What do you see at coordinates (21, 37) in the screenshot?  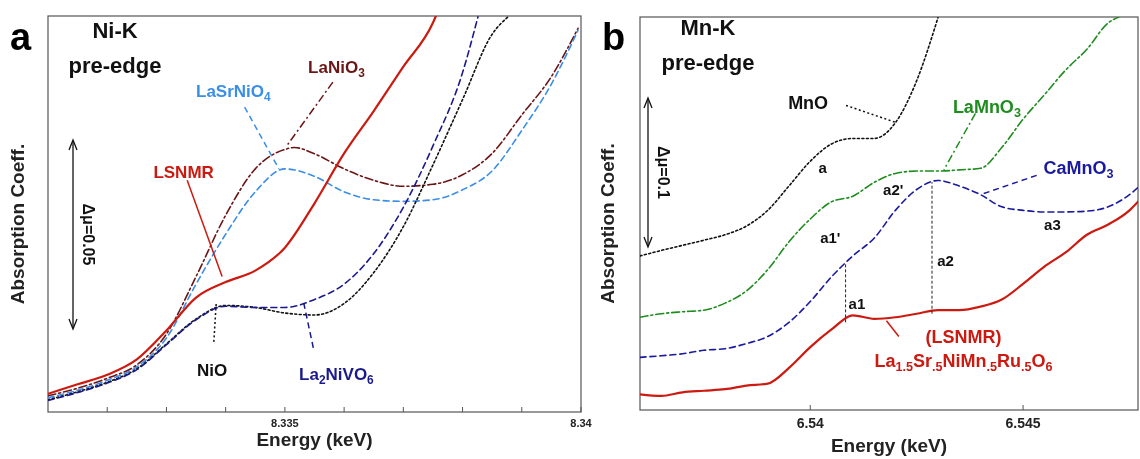 I see `text: a` at bounding box center [21, 37].